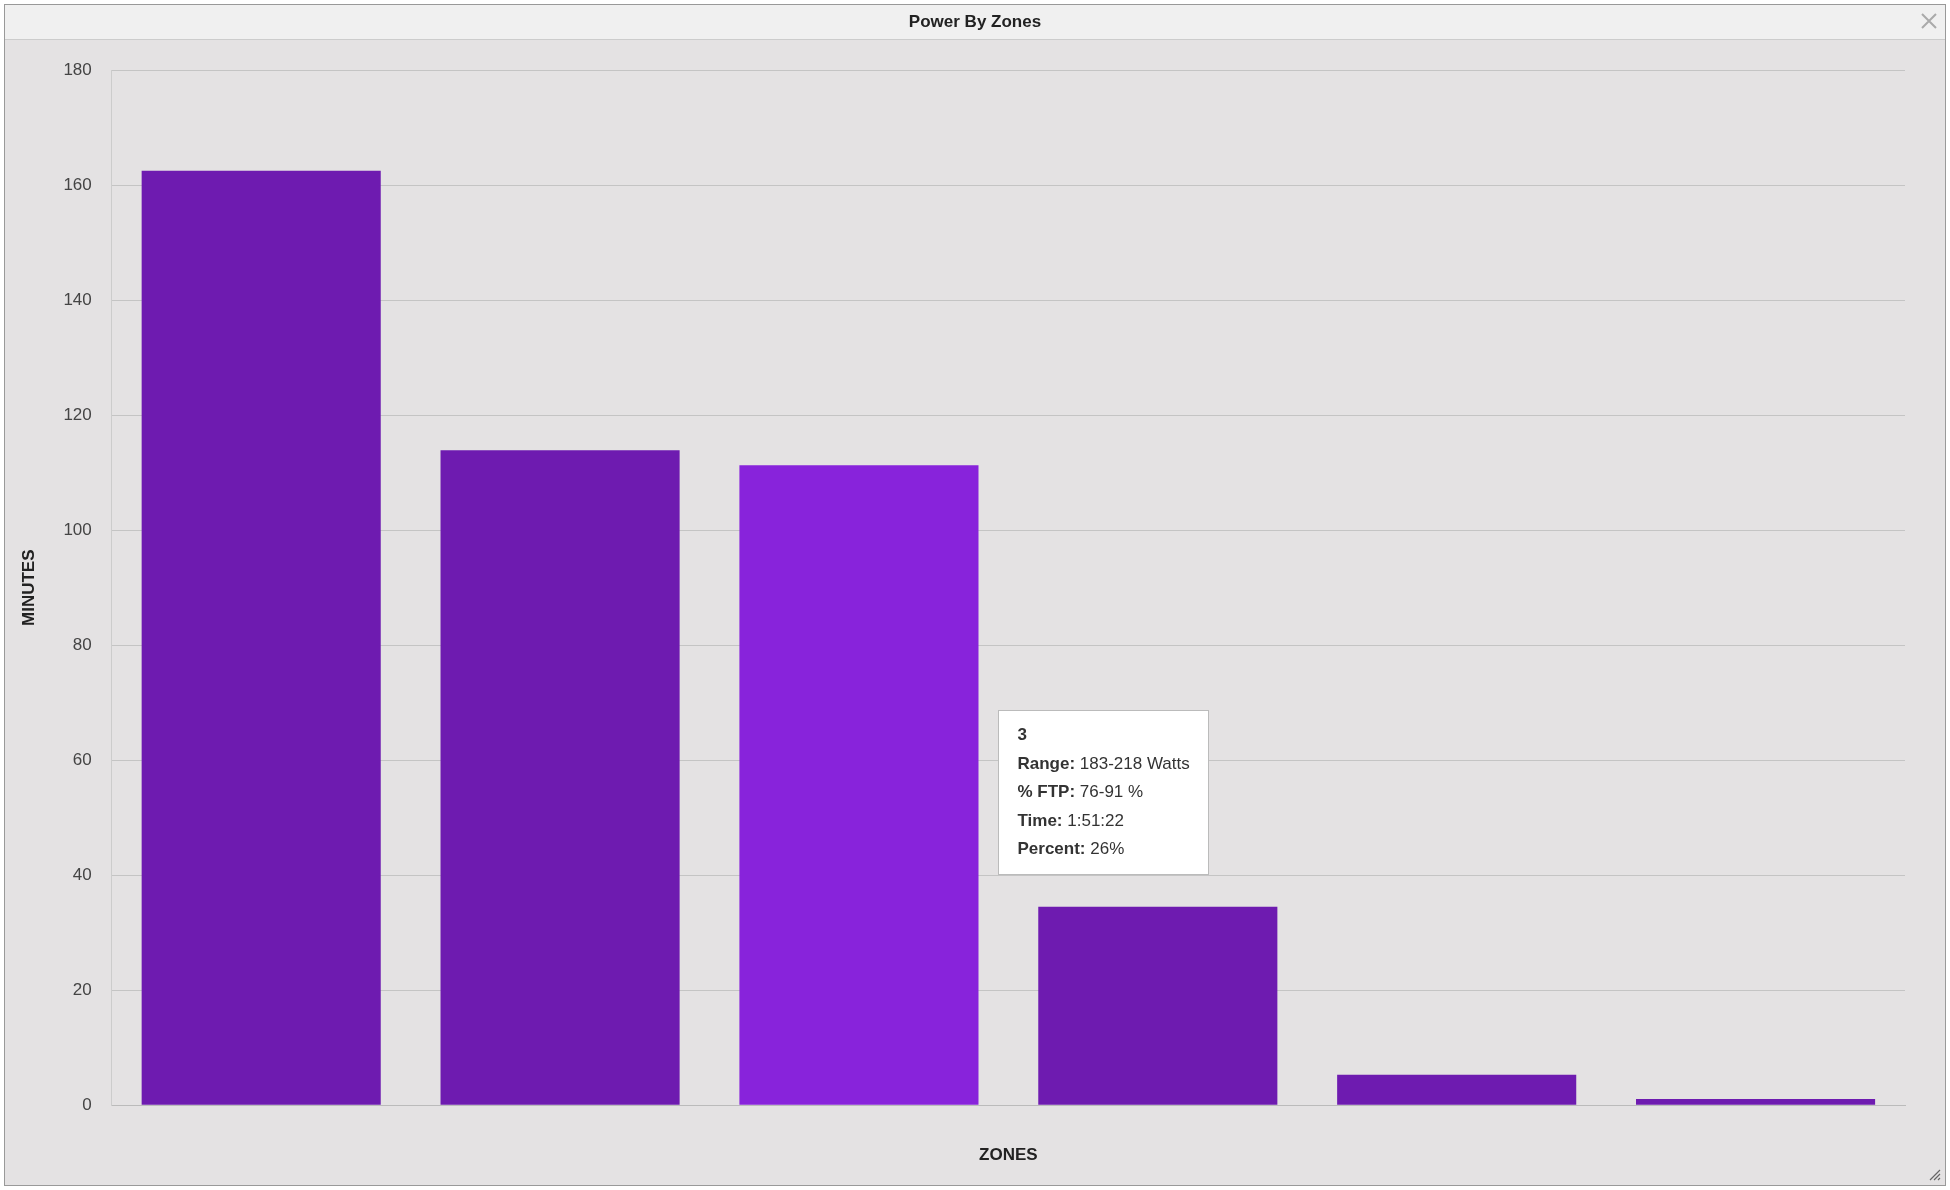 The height and width of the screenshot is (1190, 1950). What do you see at coordinates (82, 989) in the screenshot?
I see `y-tick-label: 20` at bounding box center [82, 989].